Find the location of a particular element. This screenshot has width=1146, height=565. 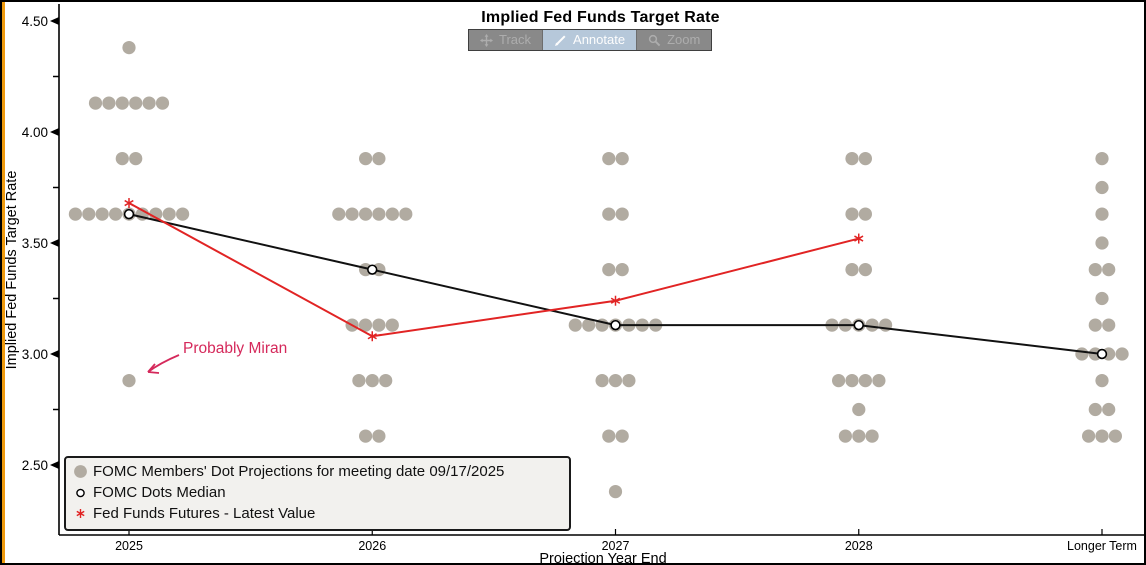

x-tick-label: Longer Term is located at coordinates (1102, 546).